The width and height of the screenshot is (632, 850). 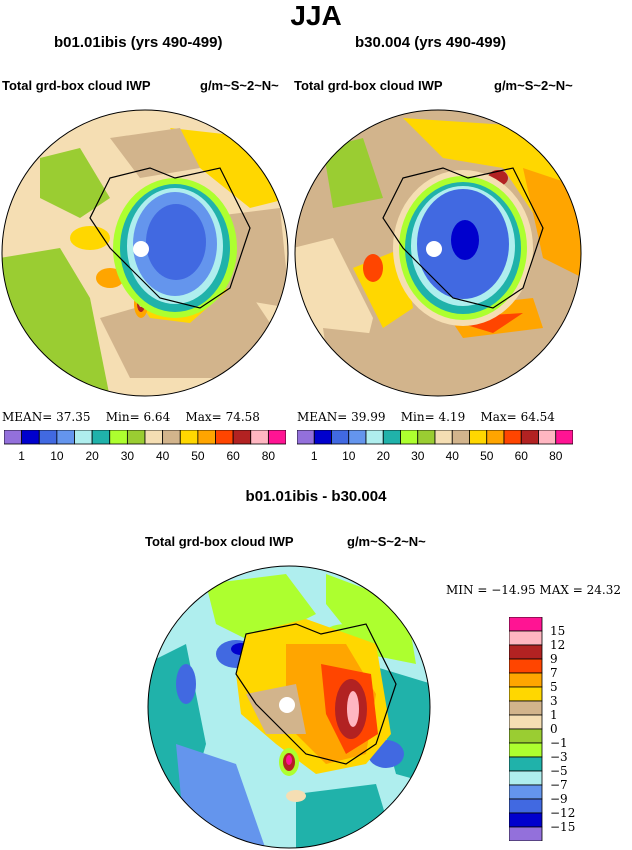 What do you see at coordinates (556, 456) in the screenshot?
I see `panel-2-colorbar-label: 80` at bounding box center [556, 456].